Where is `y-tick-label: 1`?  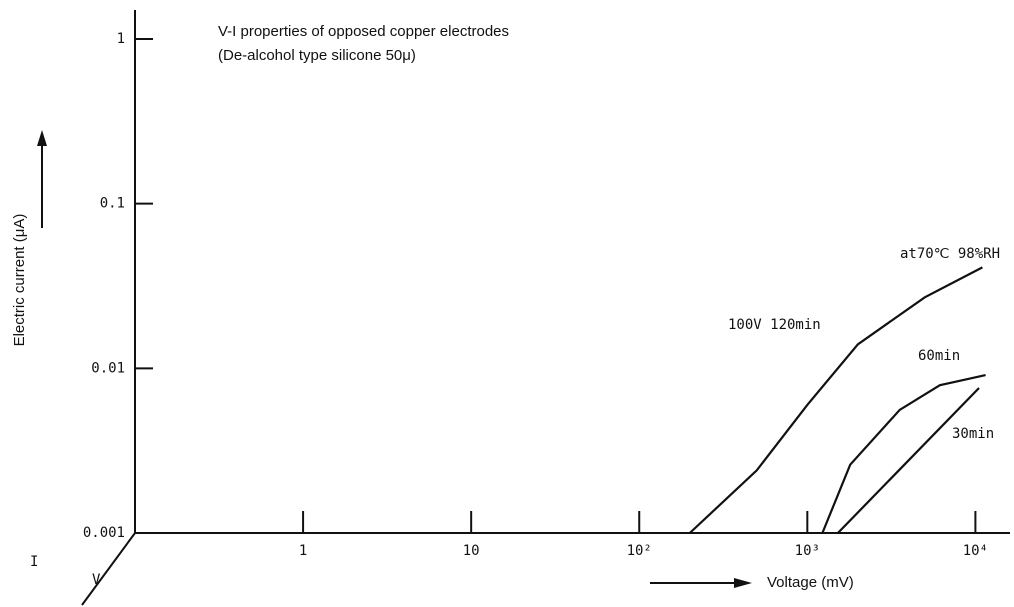
y-tick-label: 1 is located at coordinates (121, 39).